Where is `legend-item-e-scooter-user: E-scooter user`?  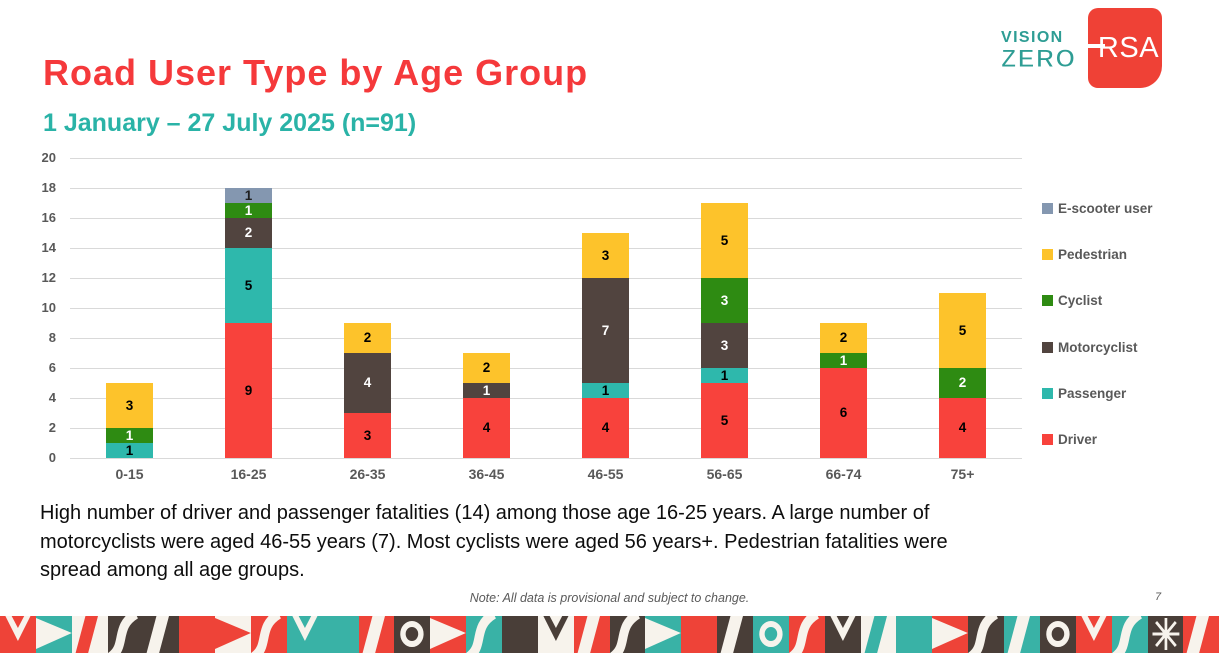
legend-item-e-scooter-user: E-scooter user is located at coordinates (1097, 208).